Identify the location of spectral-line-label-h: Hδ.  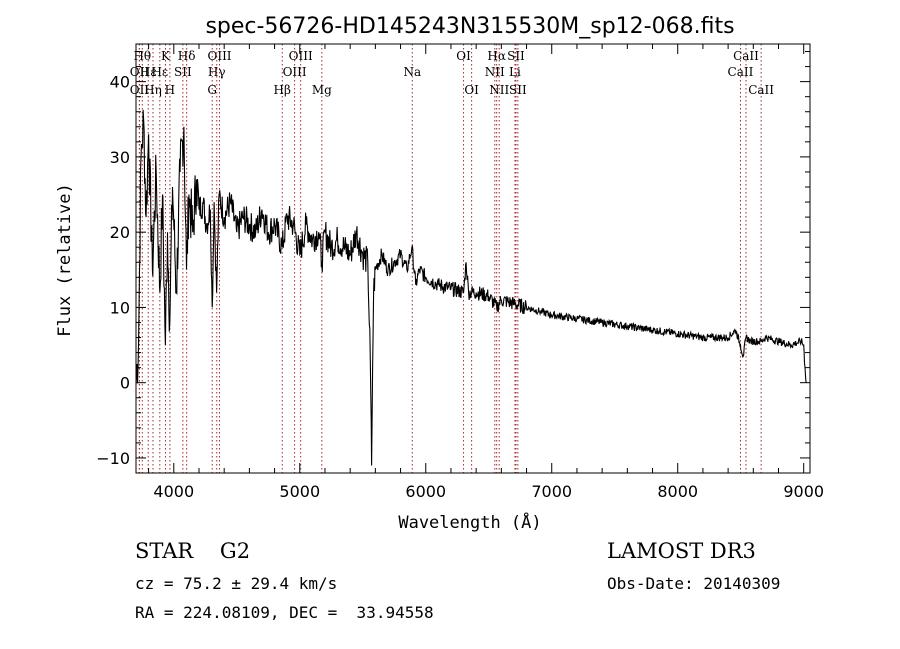
(187, 56).